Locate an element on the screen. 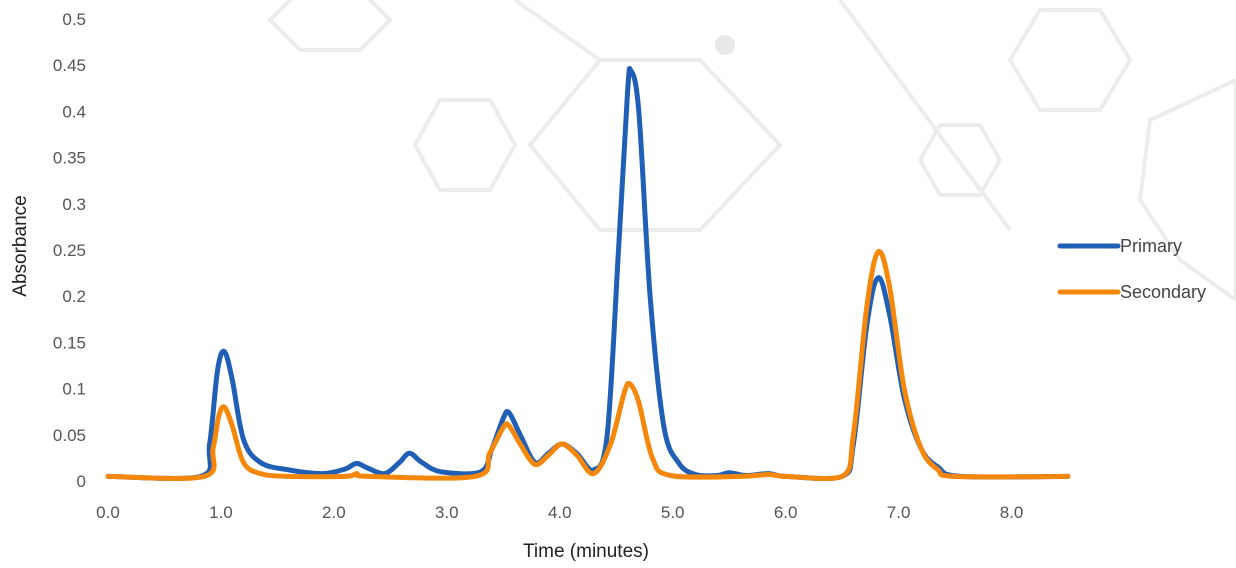 The width and height of the screenshot is (1236, 568). y-tick-label: 0 is located at coordinates (81, 481).